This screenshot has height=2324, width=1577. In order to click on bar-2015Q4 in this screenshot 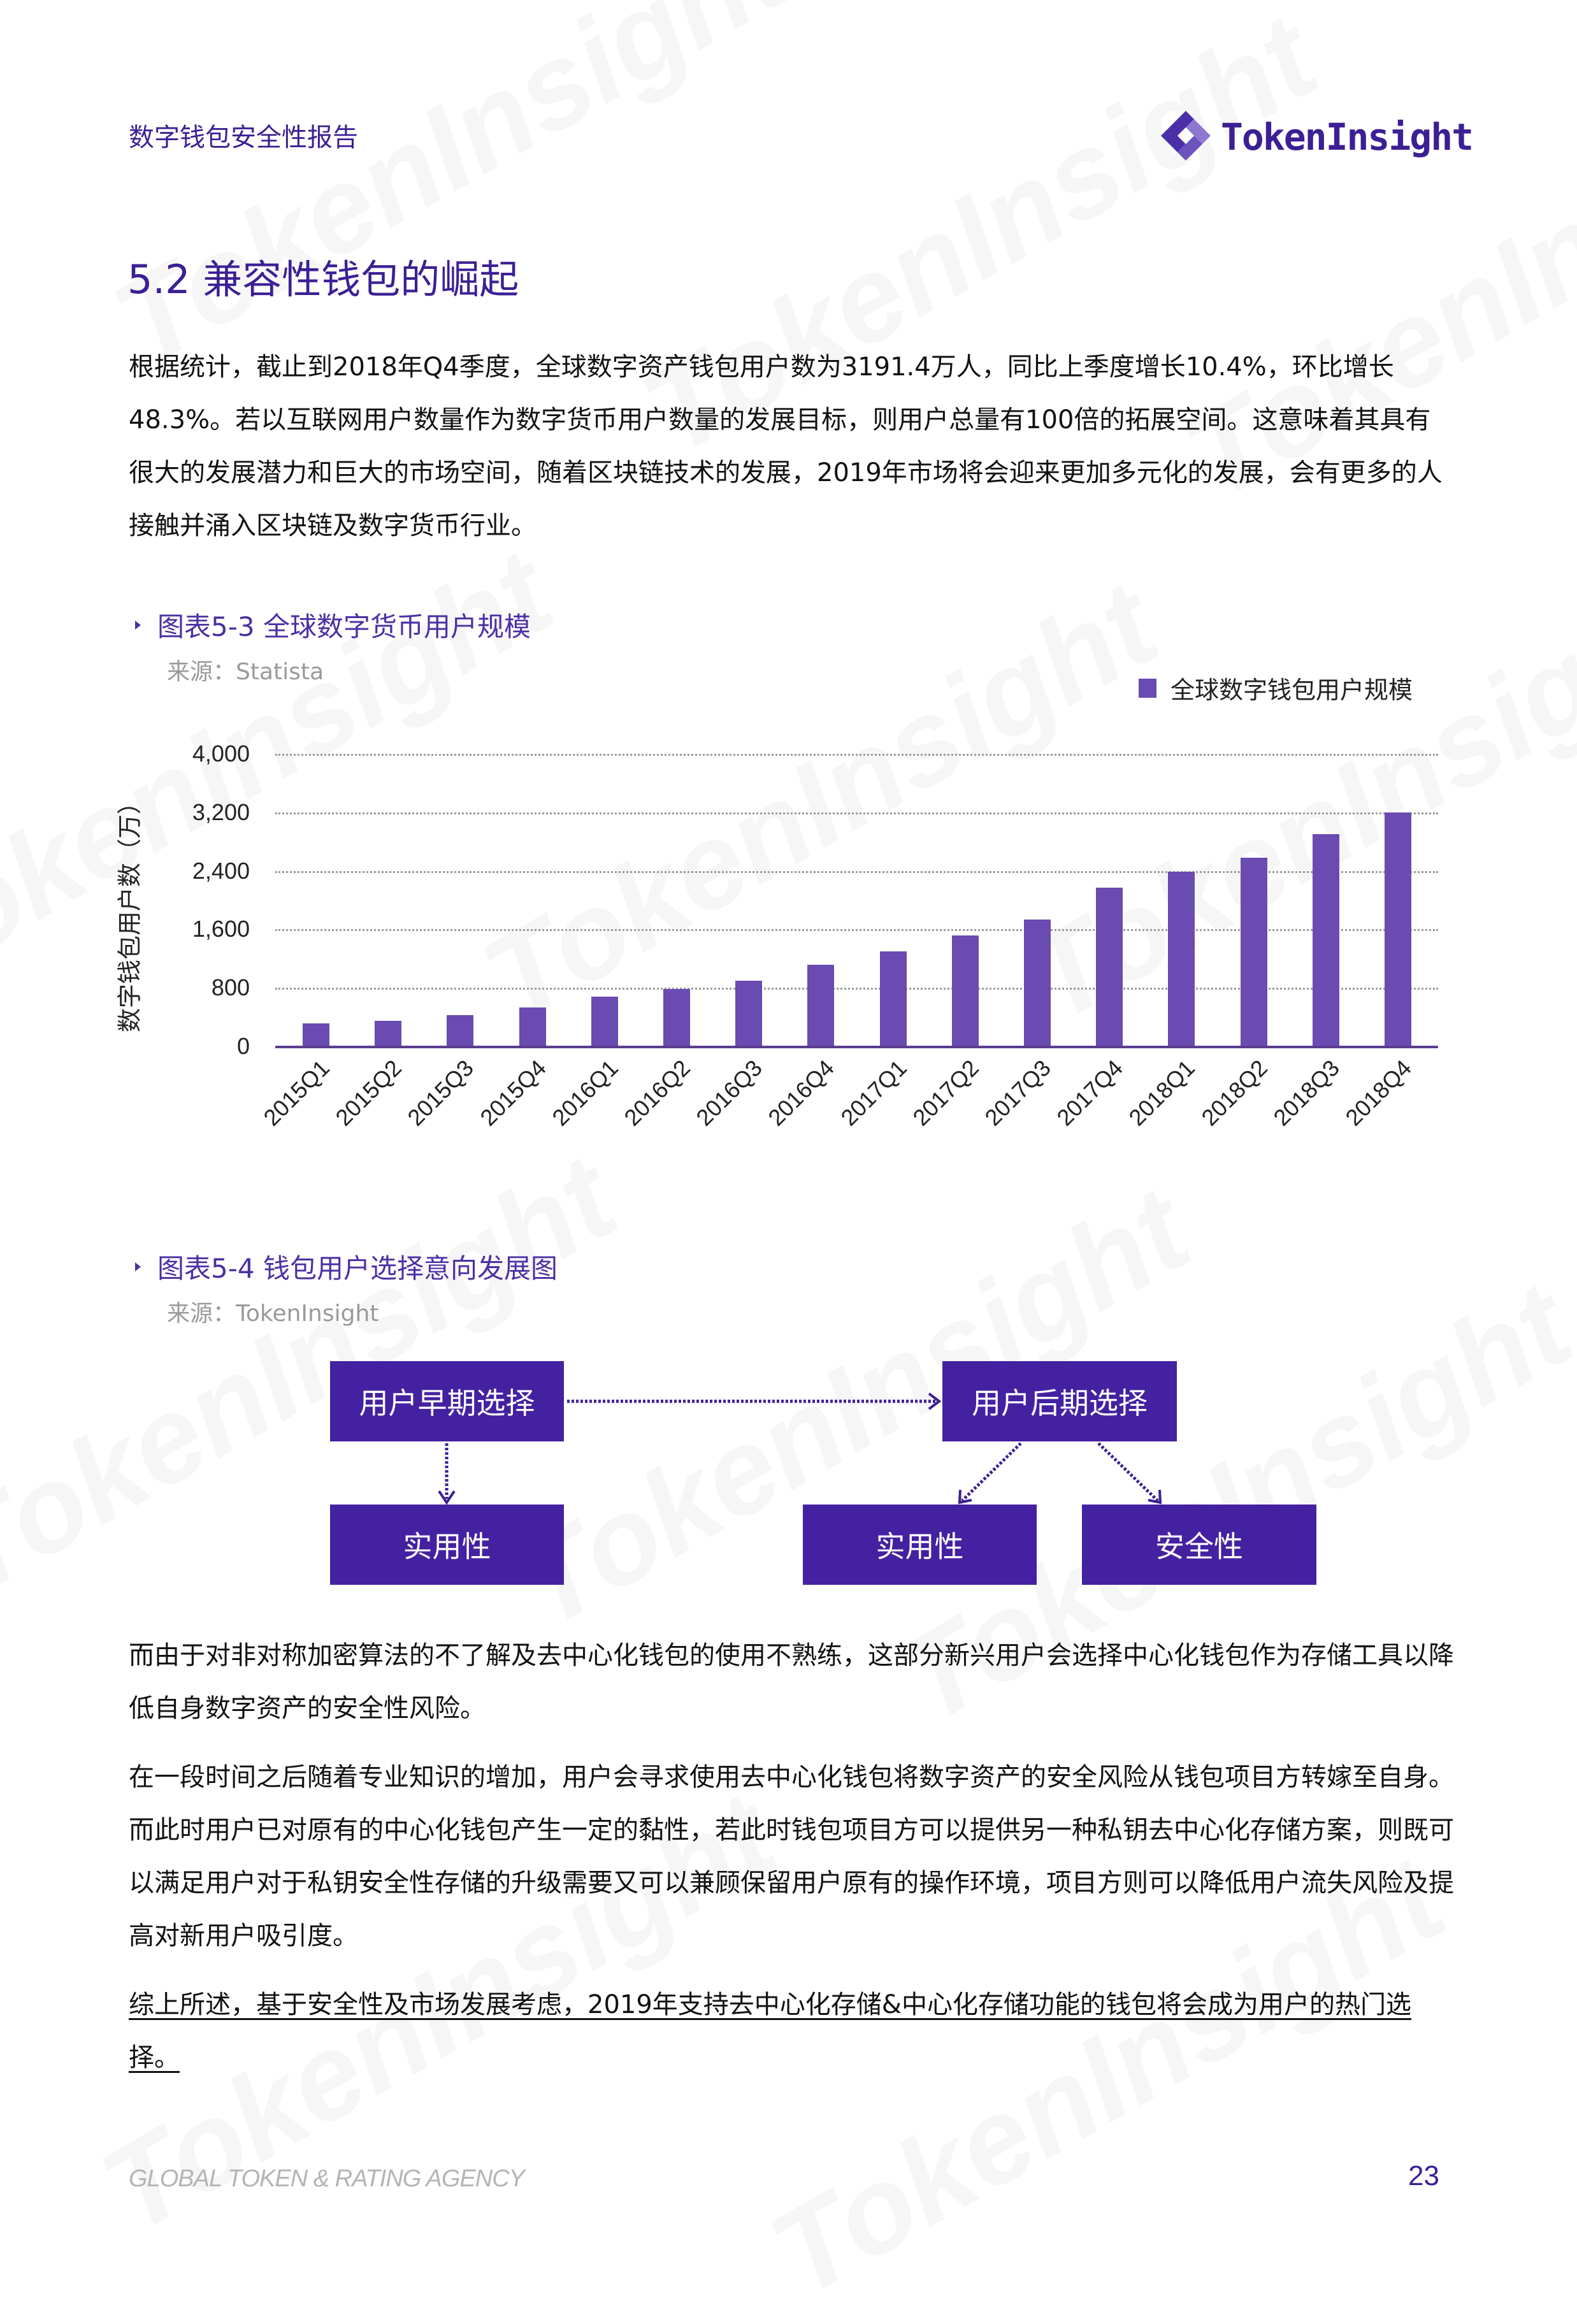, I will do `click(532, 1026)`.